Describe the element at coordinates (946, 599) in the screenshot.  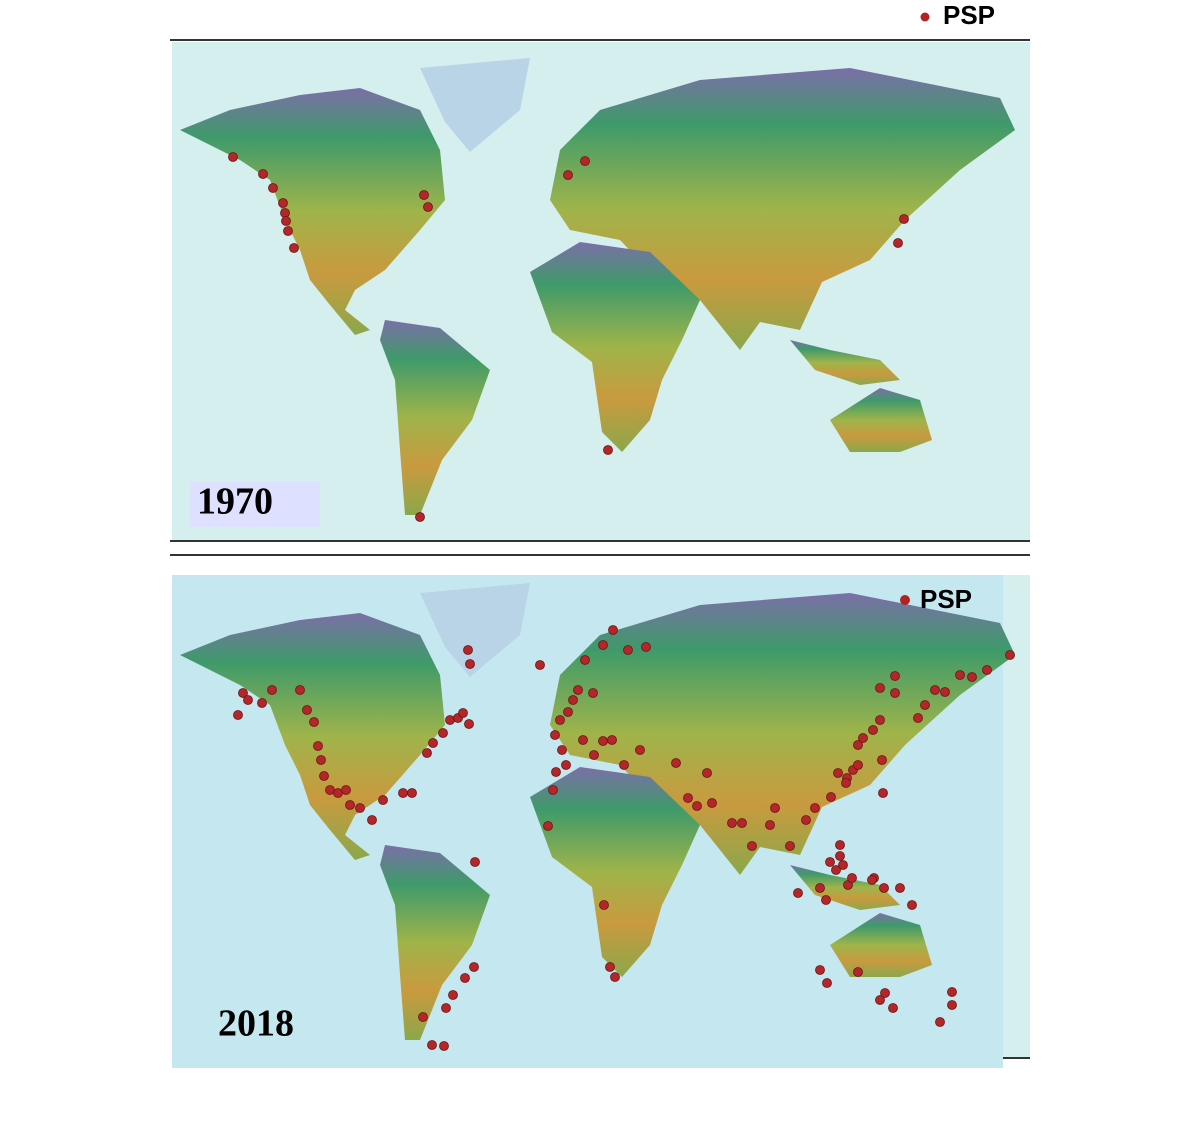
I see `legend-label: PSP` at that location.